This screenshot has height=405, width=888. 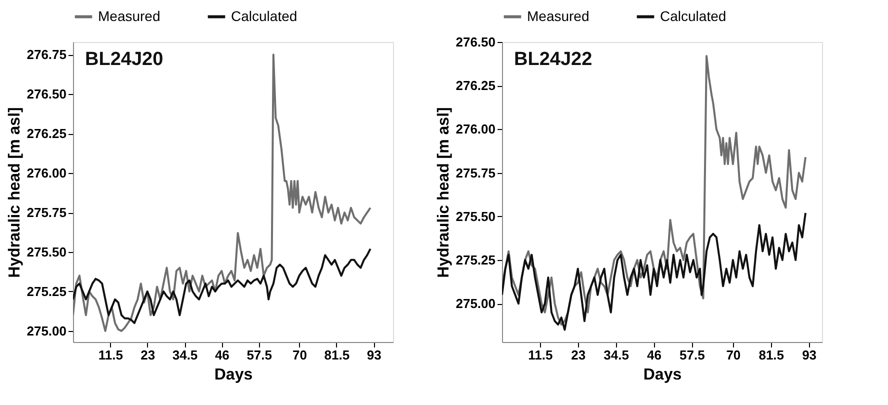 I want to click on chart-title: BL24J20, so click(x=124, y=59).